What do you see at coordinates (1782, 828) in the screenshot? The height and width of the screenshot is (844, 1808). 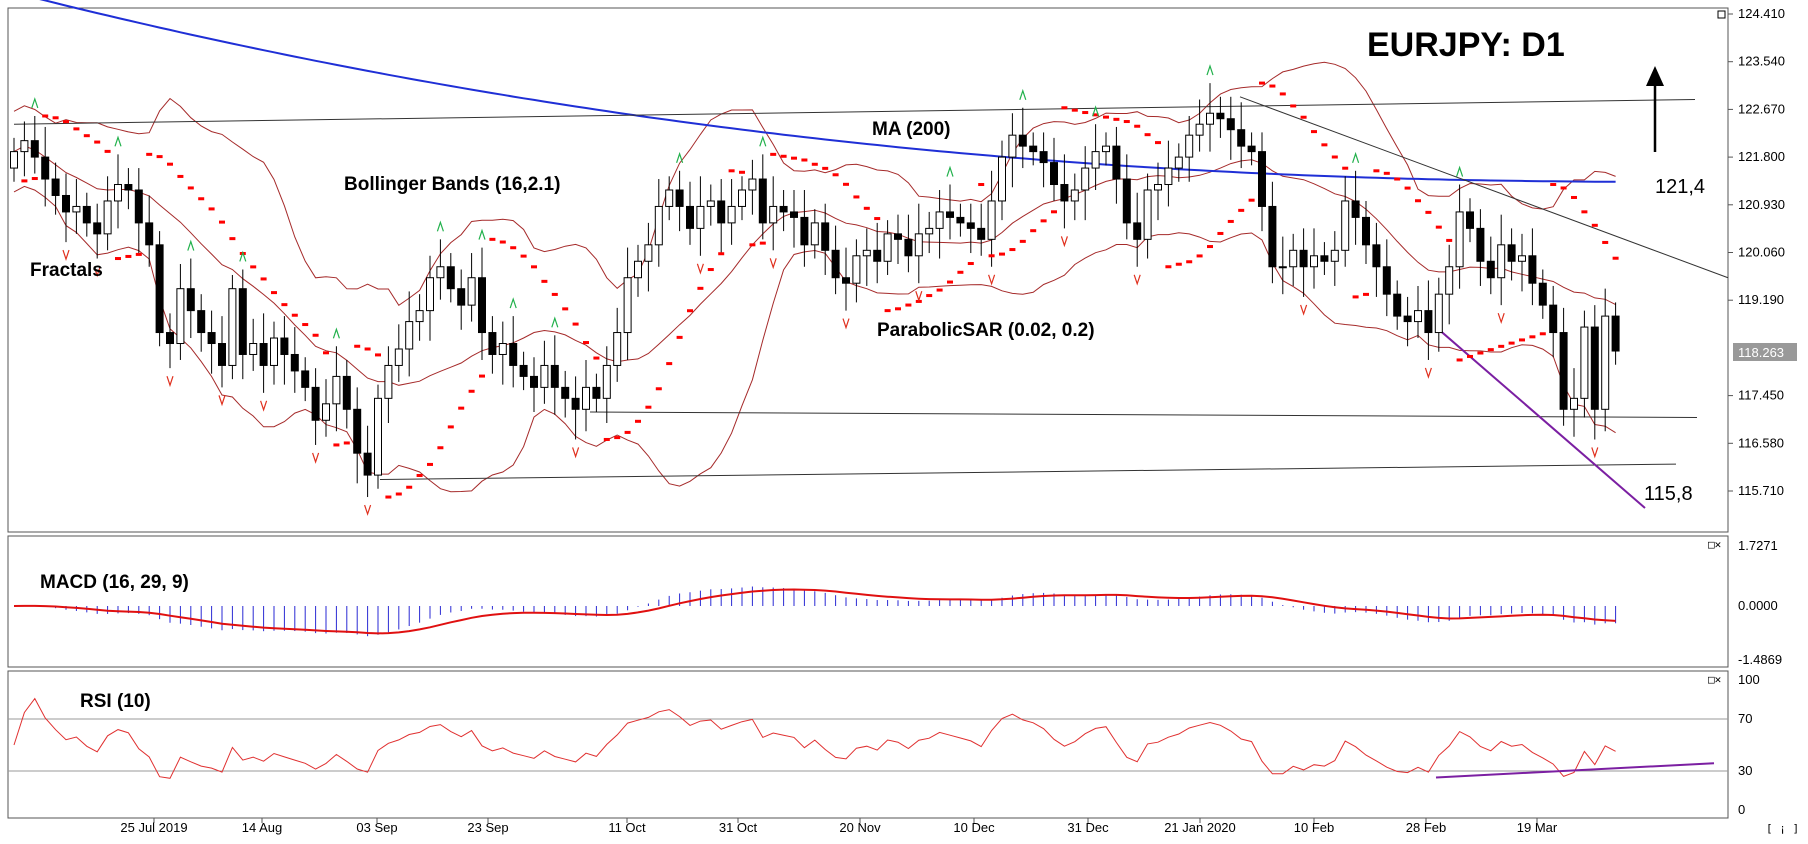 I see `scroll-control-icon: [ ¡ ]` at bounding box center [1782, 828].